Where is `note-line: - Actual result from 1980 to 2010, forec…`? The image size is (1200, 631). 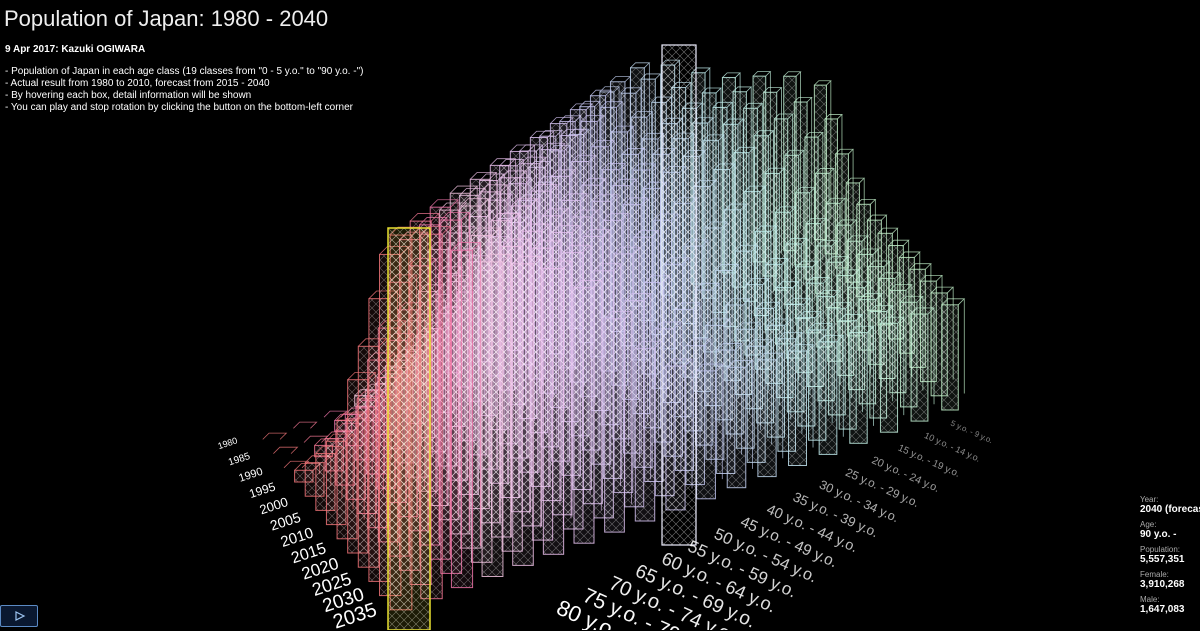 note-line: - Actual result from 1980 to 2010, forec… is located at coordinates (137, 83).